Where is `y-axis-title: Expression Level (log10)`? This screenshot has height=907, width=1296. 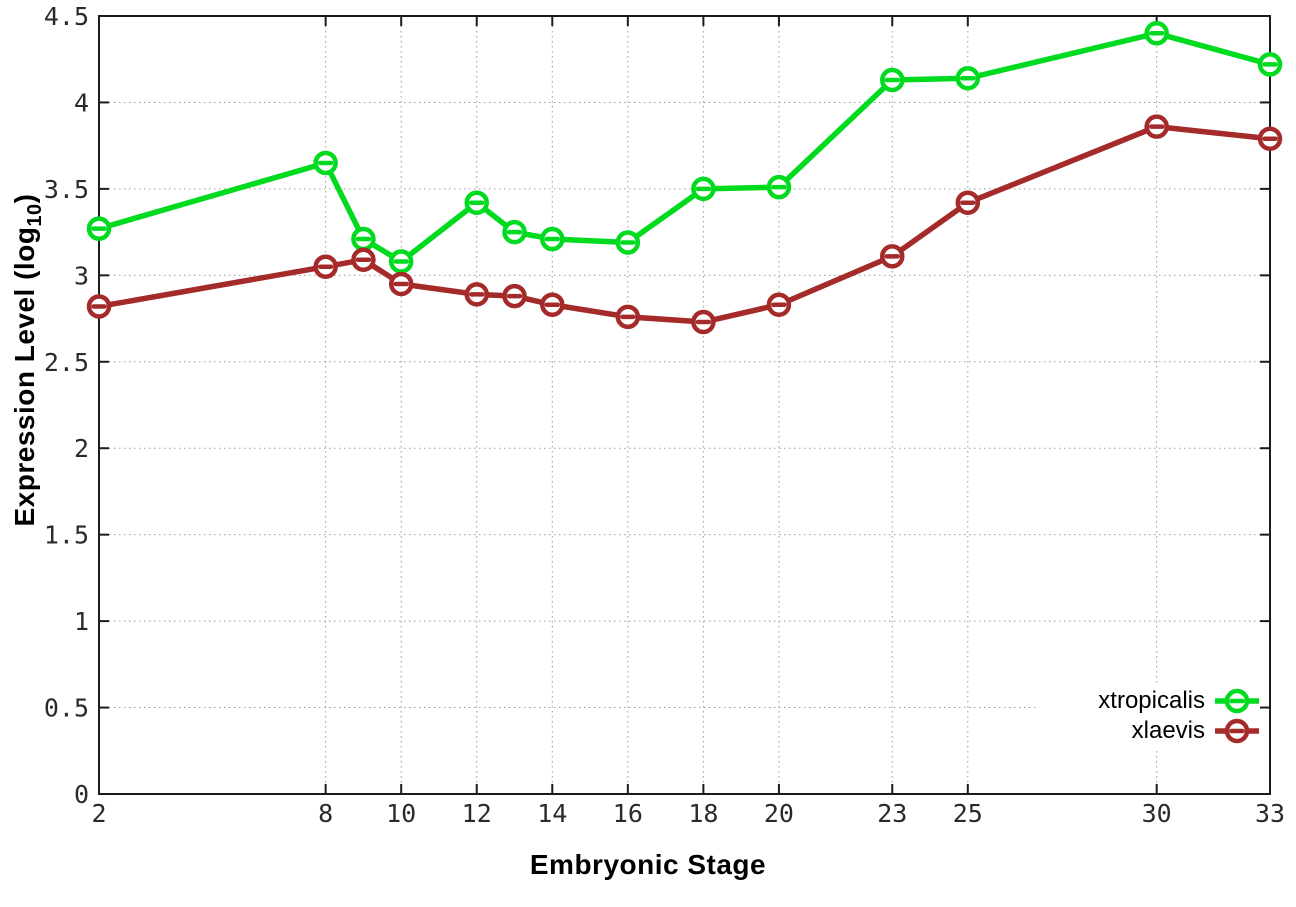 y-axis-title: Expression Level (log10) is located at coordinates (28, 360).